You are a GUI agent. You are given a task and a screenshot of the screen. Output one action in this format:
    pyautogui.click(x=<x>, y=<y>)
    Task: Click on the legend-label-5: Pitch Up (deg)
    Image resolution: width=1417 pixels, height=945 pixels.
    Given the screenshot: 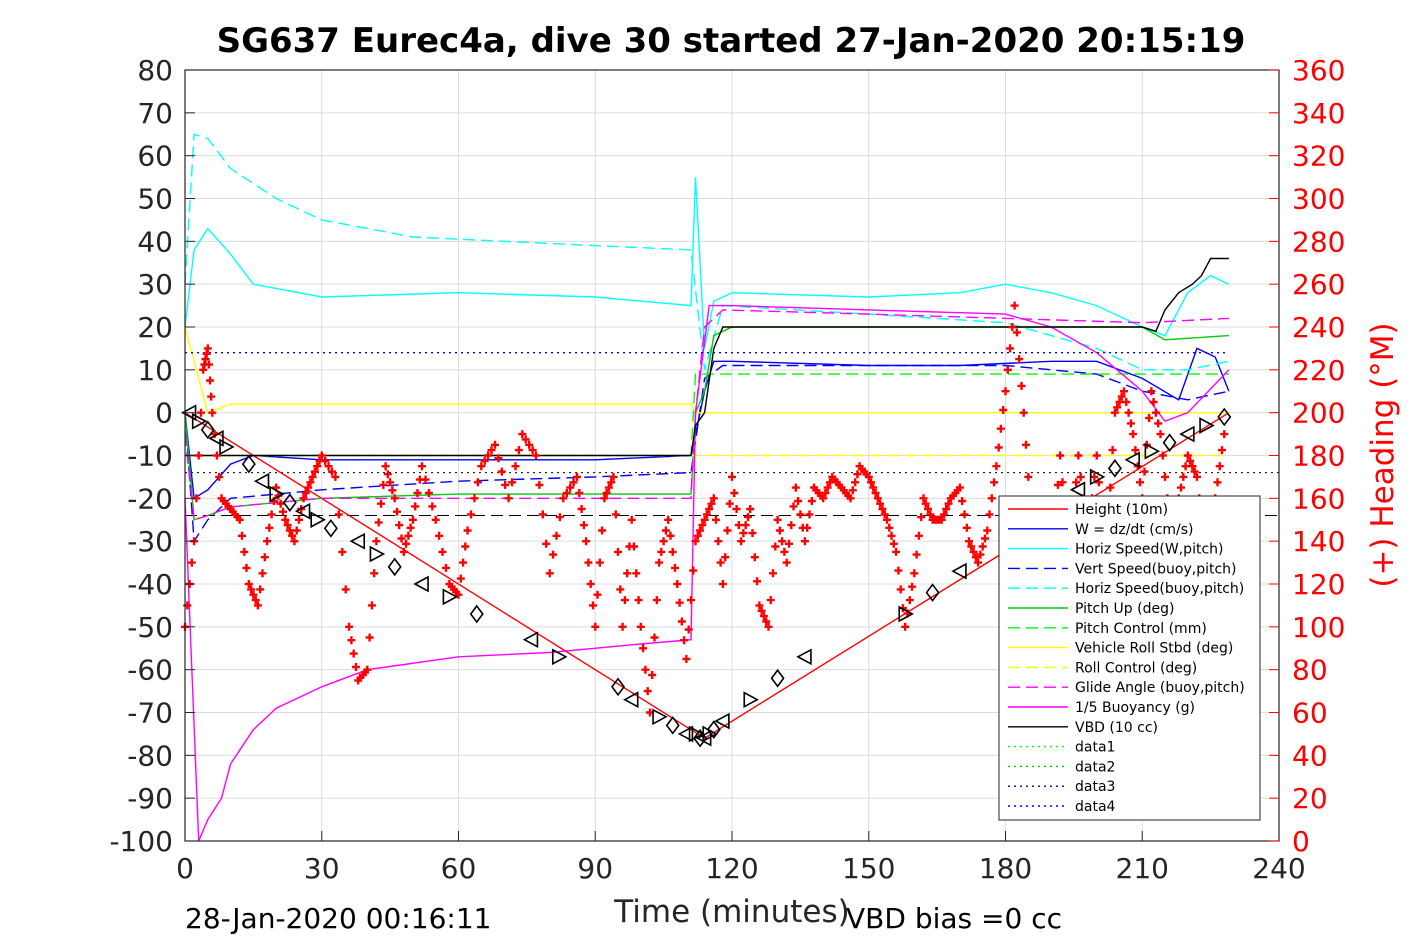 What is the action you would take?
    pyautogui.click(x=1124, y=609)
    